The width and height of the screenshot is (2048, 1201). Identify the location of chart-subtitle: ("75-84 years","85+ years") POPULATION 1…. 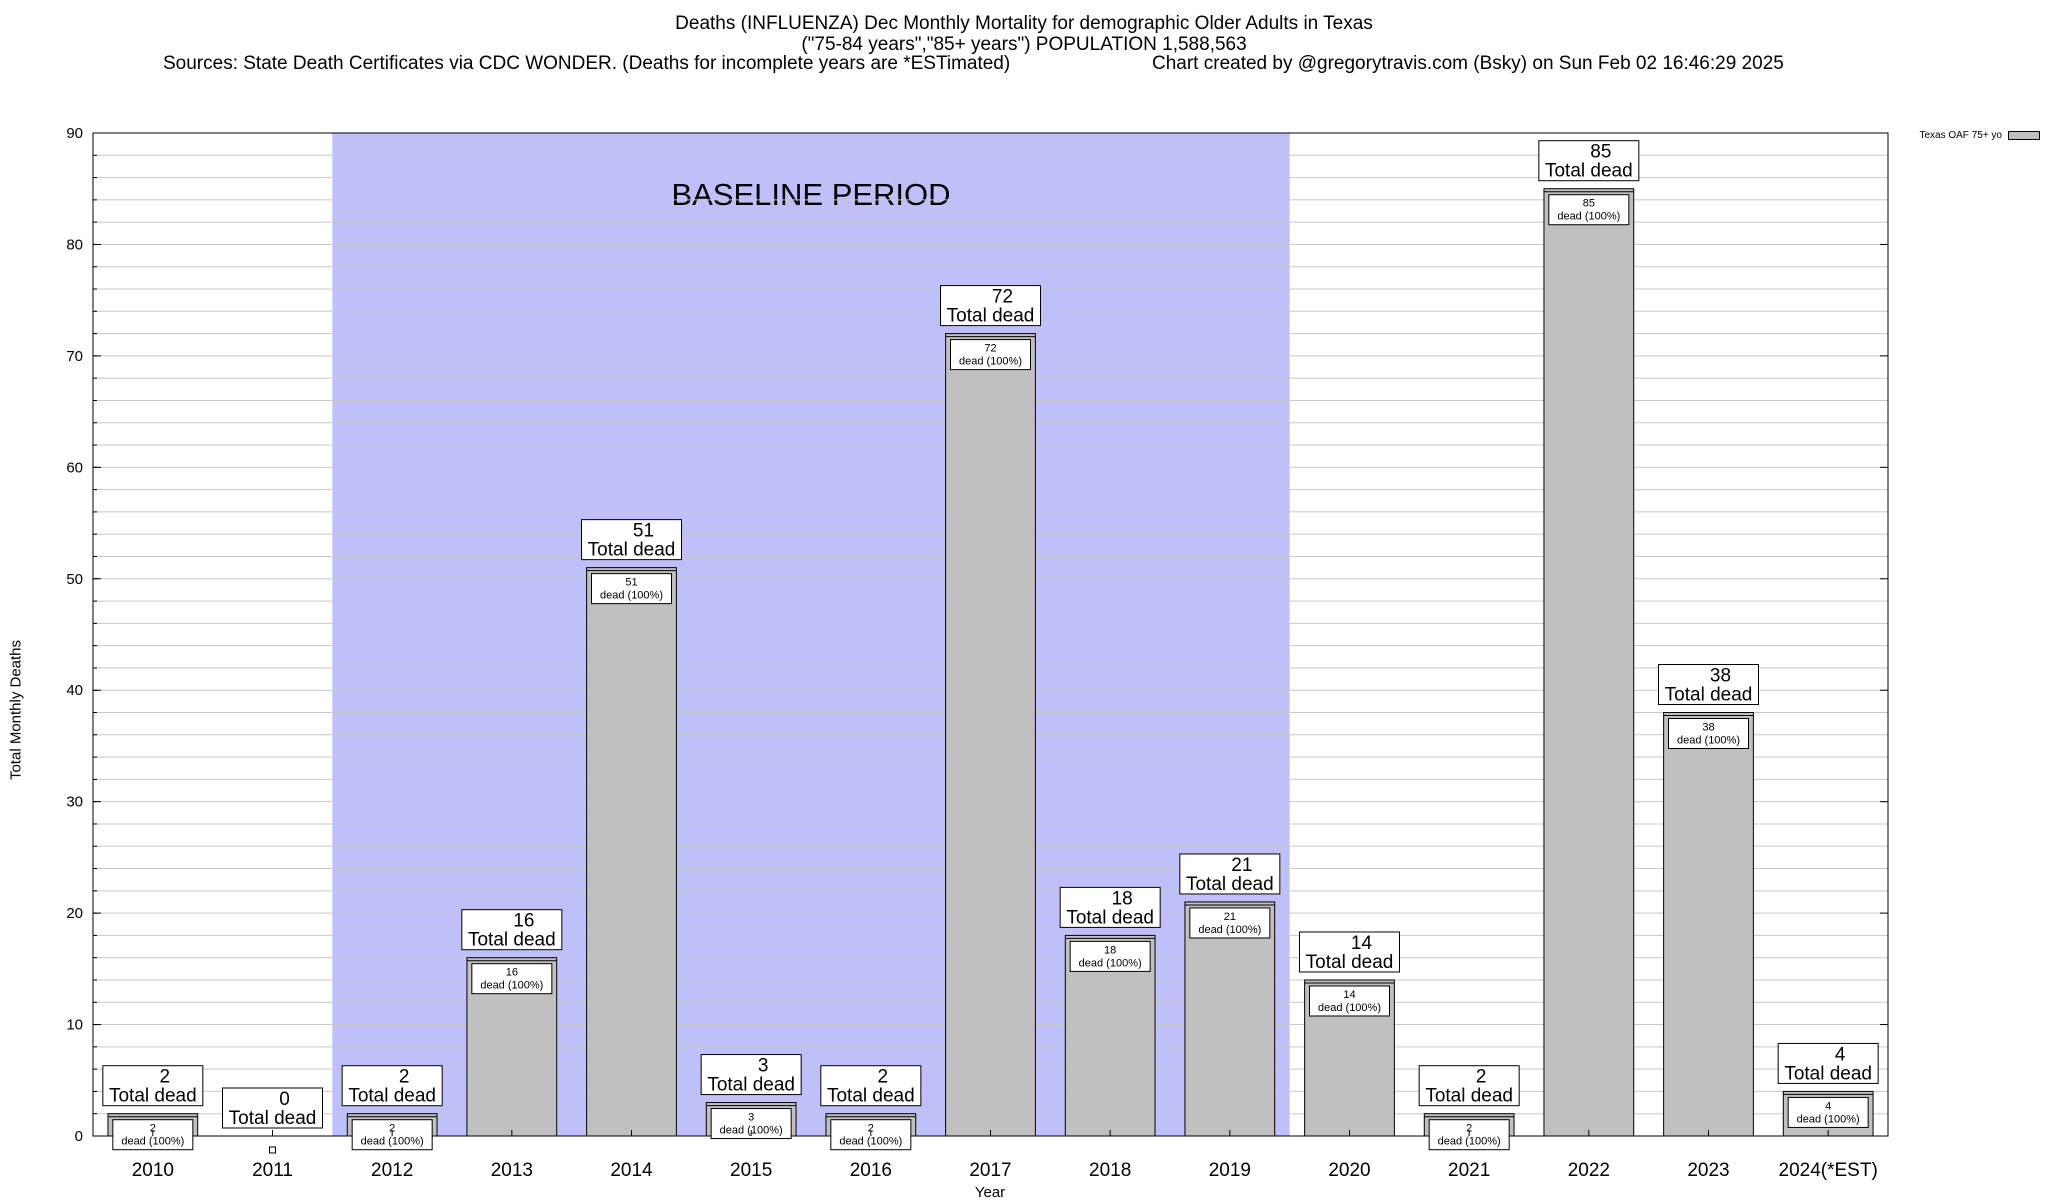
(1024, 44).